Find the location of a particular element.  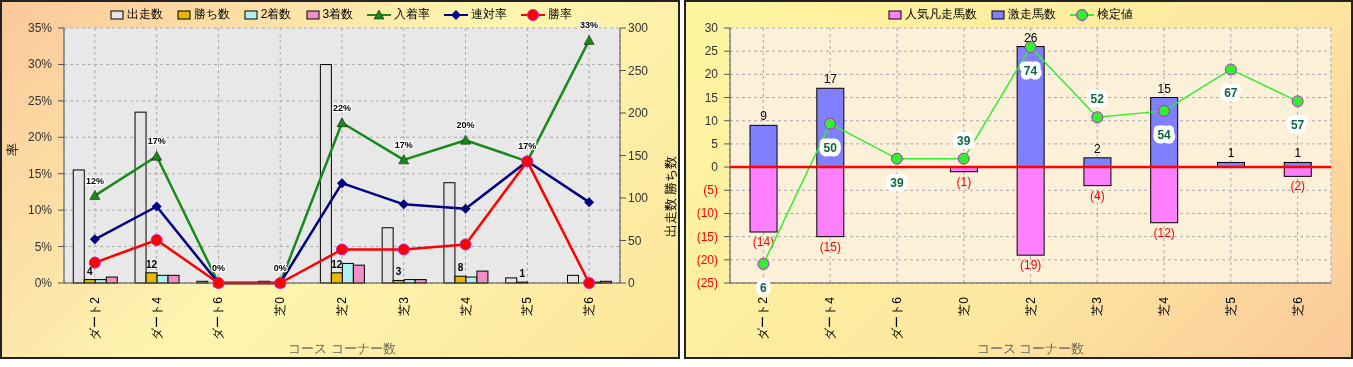

y-tick-label: 25 is located at coordinates (711, 51).